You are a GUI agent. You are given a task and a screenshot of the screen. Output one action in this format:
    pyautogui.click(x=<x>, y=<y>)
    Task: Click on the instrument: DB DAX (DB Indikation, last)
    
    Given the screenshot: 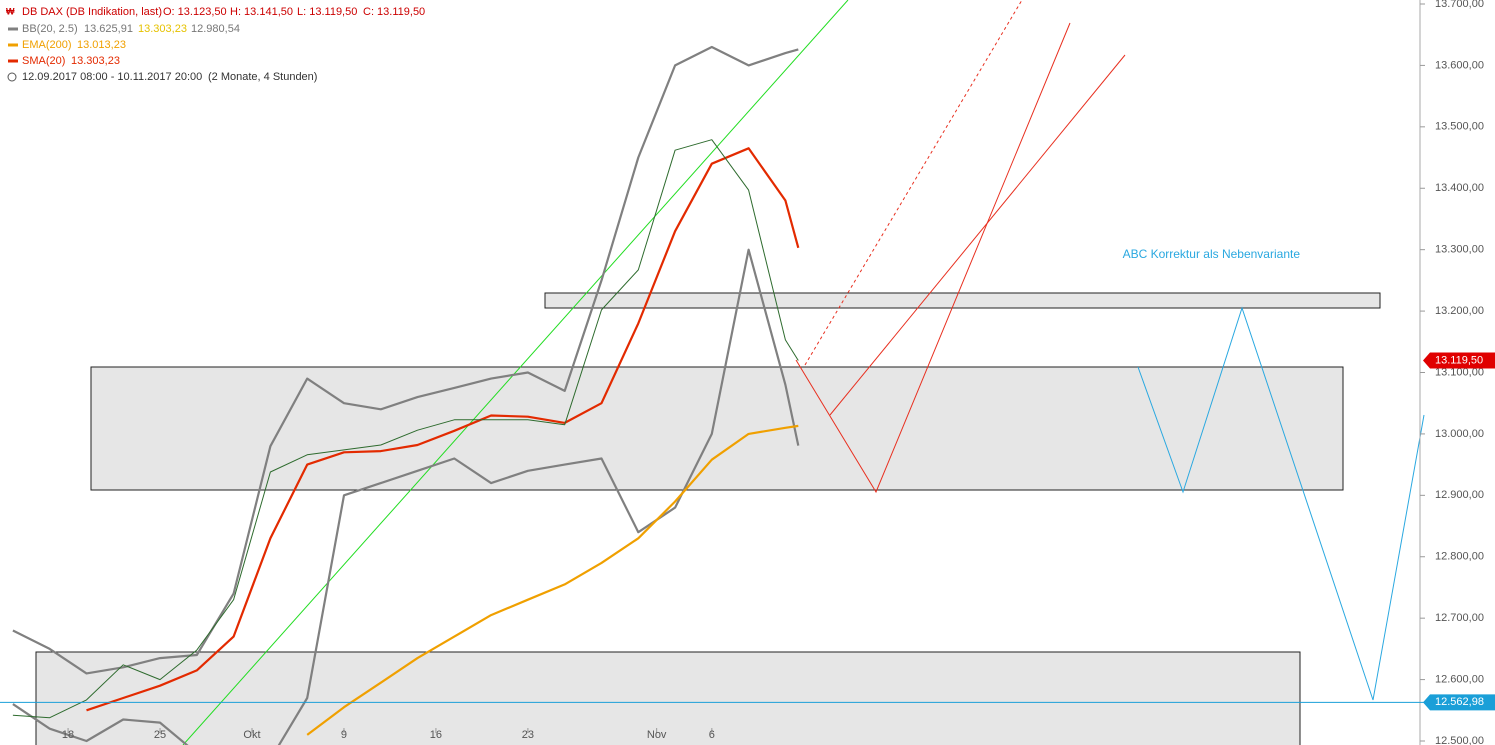 What is the action you would take?
    pyautogui.click(x=92, y=12)
    